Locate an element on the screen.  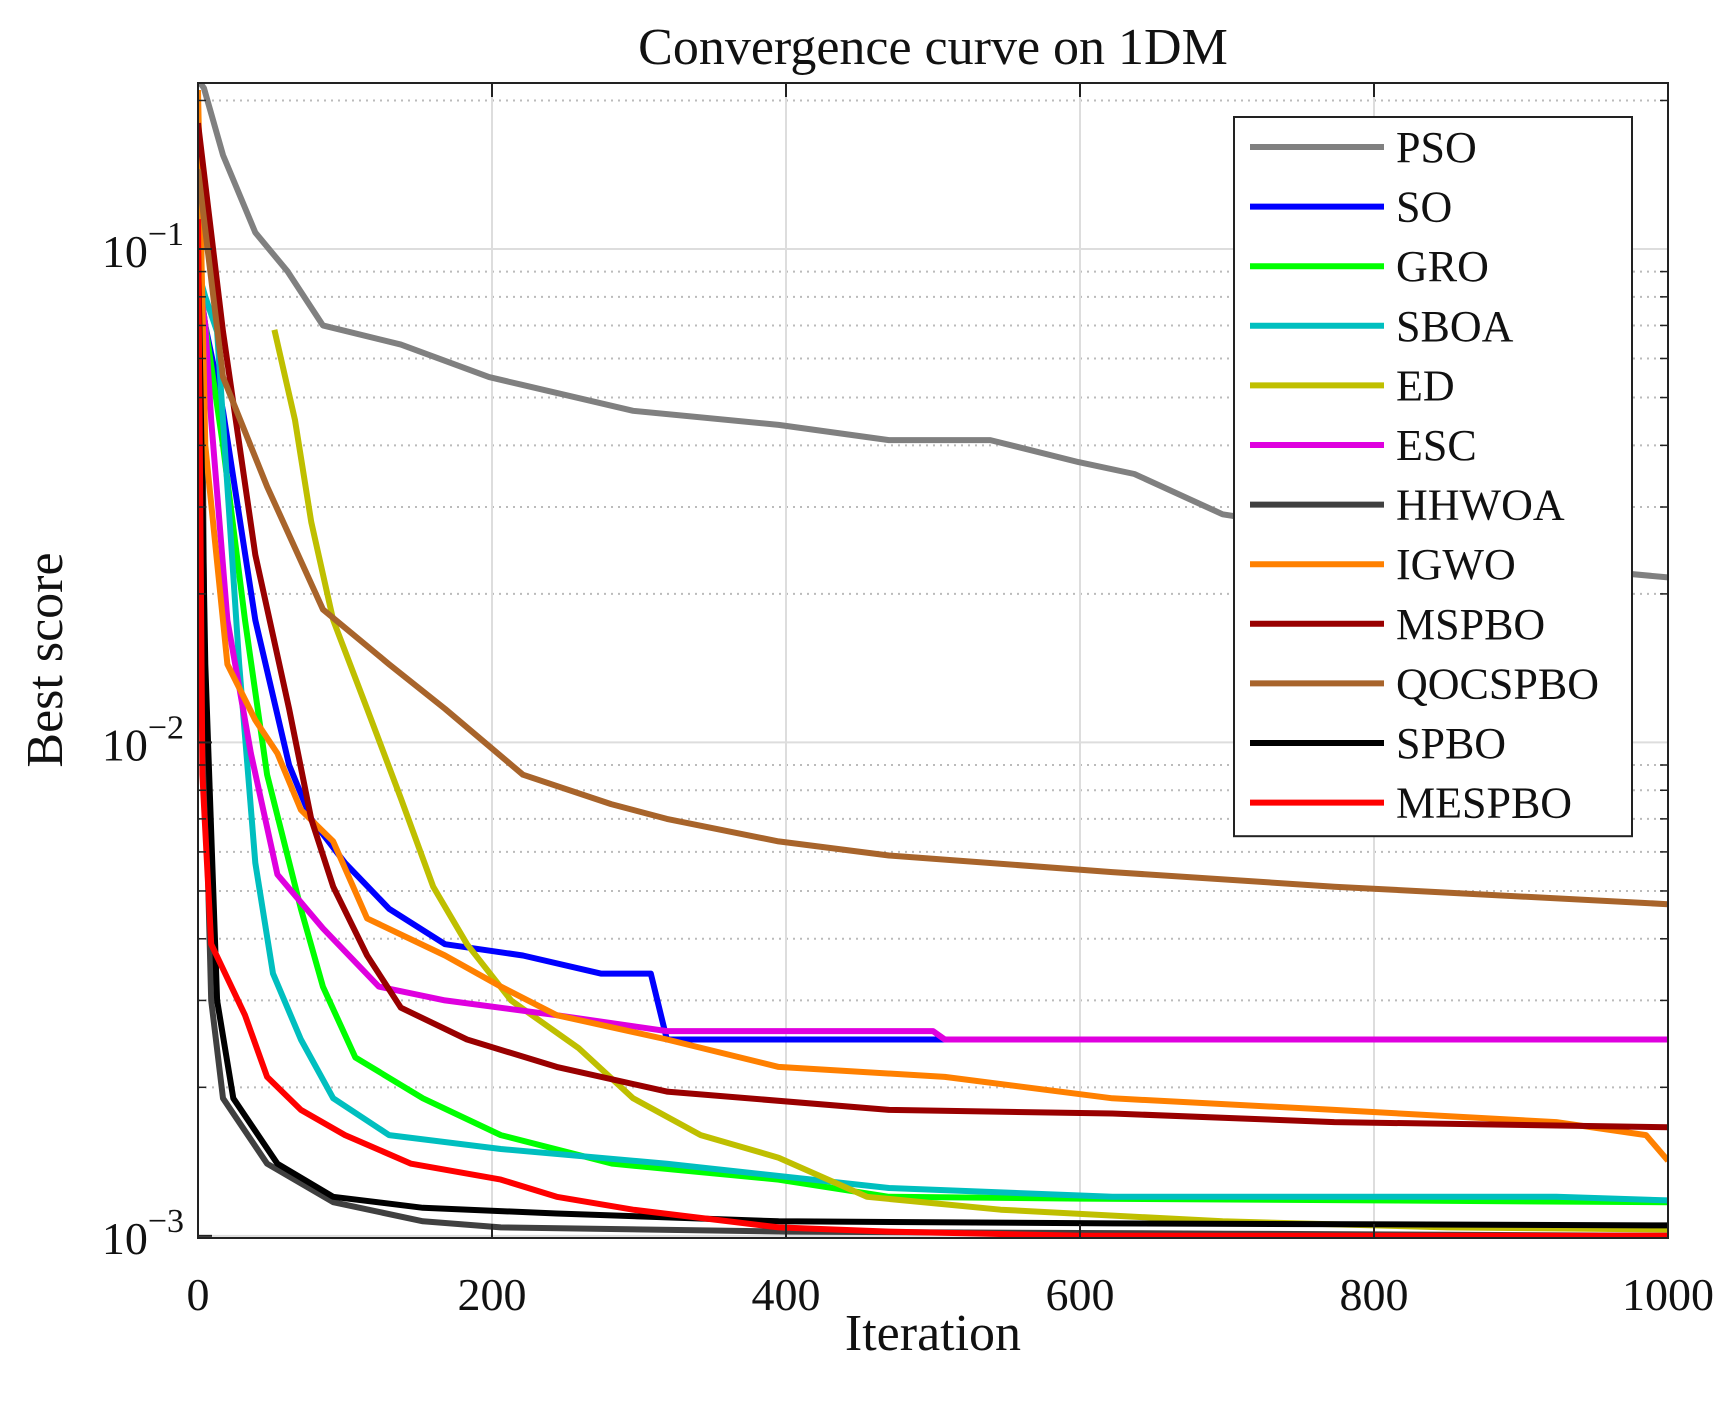
legend-label: GRO is located at coordinates (1442, 266).